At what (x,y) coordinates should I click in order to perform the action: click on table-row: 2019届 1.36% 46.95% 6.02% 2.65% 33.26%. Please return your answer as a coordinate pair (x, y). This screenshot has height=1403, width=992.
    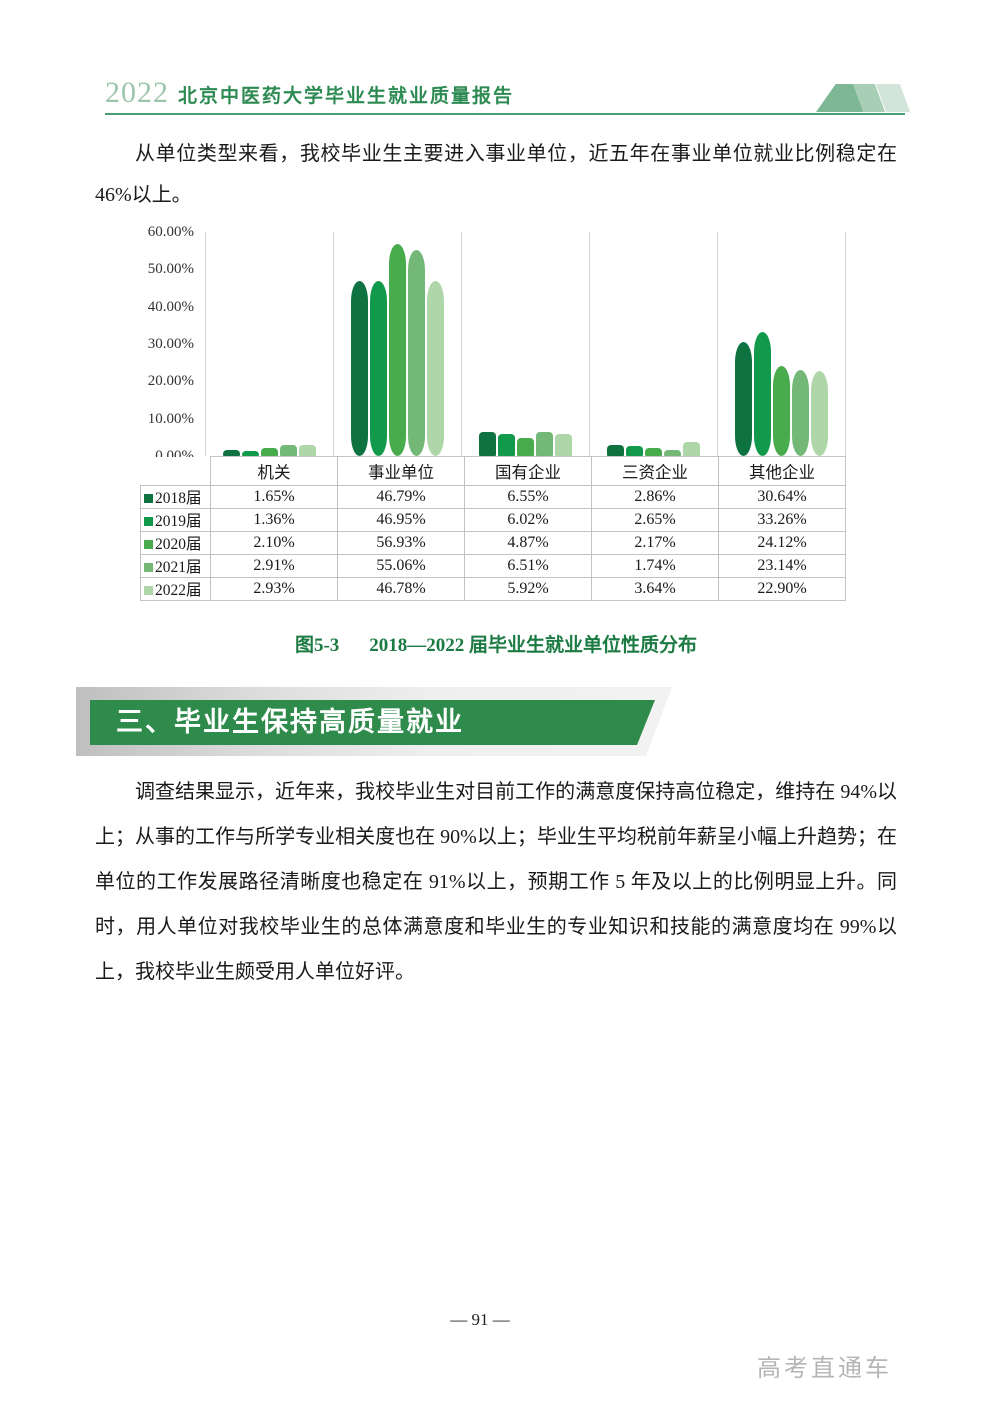
    Looking at the image, I should click on (493, 520).